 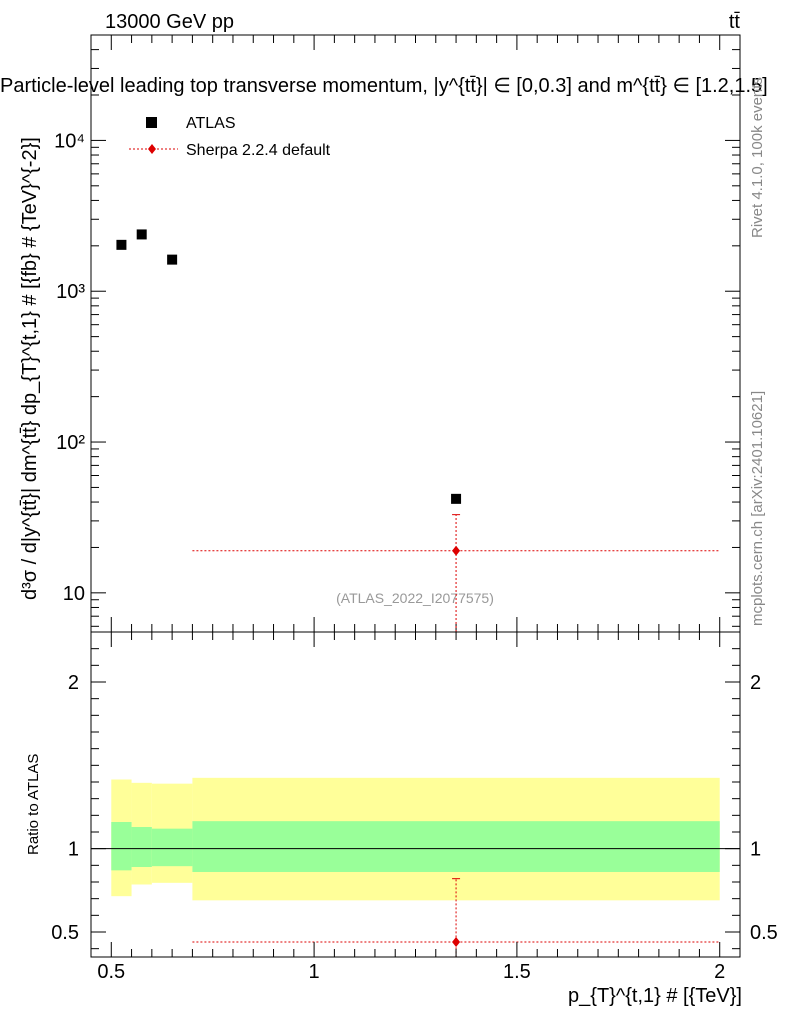 What do you see at coordinates (314, 972) in the screenshot?
I see `x-tick-label: 1` at bounding box center [314, 972].